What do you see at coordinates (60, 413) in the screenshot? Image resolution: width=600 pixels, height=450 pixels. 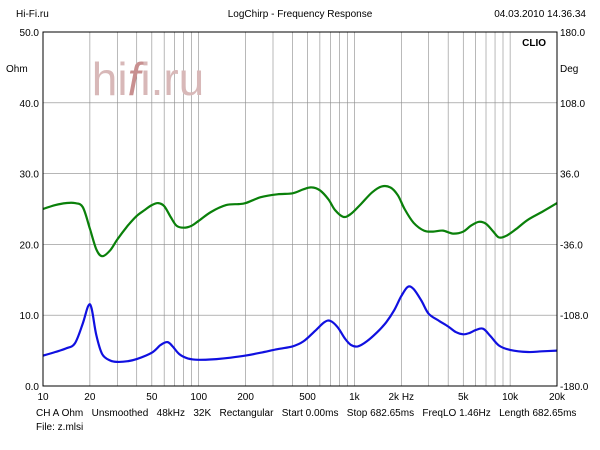 I see `setting-channel: CH A Ohm` at bounding box center [60, 413].